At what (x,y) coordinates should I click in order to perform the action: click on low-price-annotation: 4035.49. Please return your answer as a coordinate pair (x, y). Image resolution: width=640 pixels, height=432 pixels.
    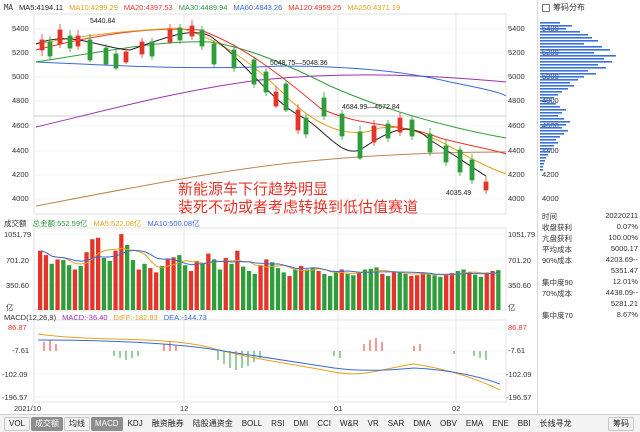
    Looking at the image, I should click on (459, 193).